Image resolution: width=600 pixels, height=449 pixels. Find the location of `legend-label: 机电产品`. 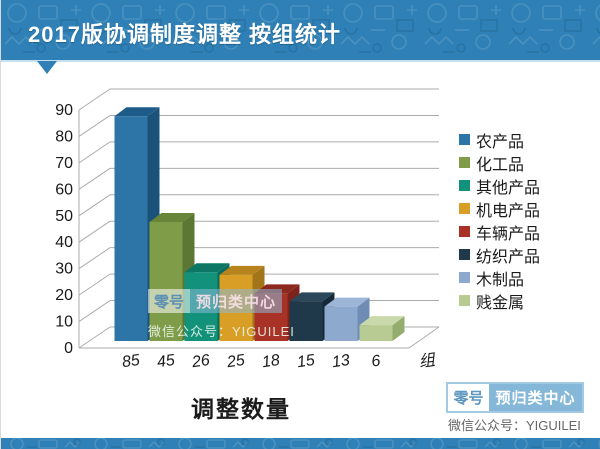

legend-label: 机电产品 is located at coordinates (508, 211).